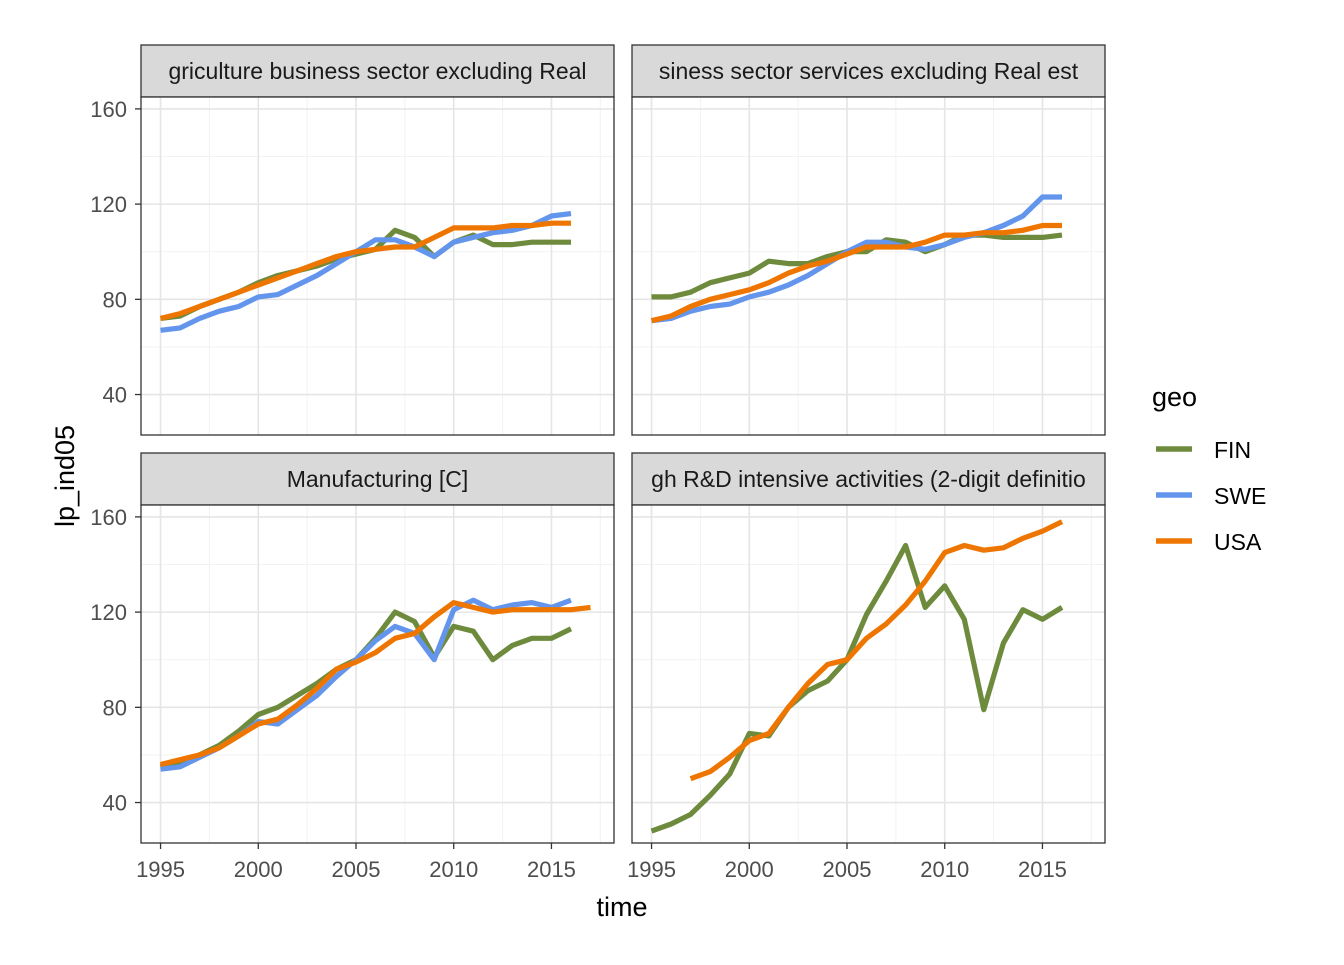 The height and width of the screenshot is (965, 1344). I want to click on legend-label-fin: FIN, so click(1232, 450).